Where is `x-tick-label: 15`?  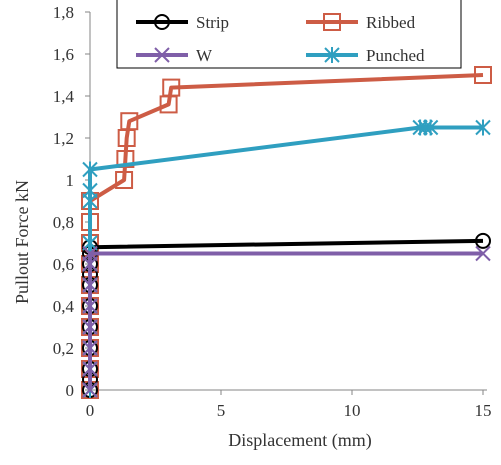
x-tick-label: 15 is located at coordinates (483, 410).